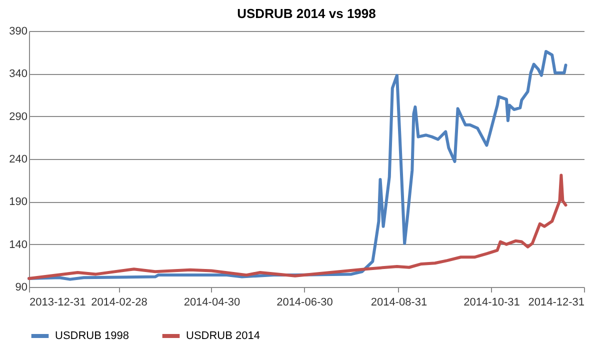  What do you see at coordinates (212, 302) in the screenshot?
I see `x-tick-label: 2014-04-30` at bounding box center [212, 302].